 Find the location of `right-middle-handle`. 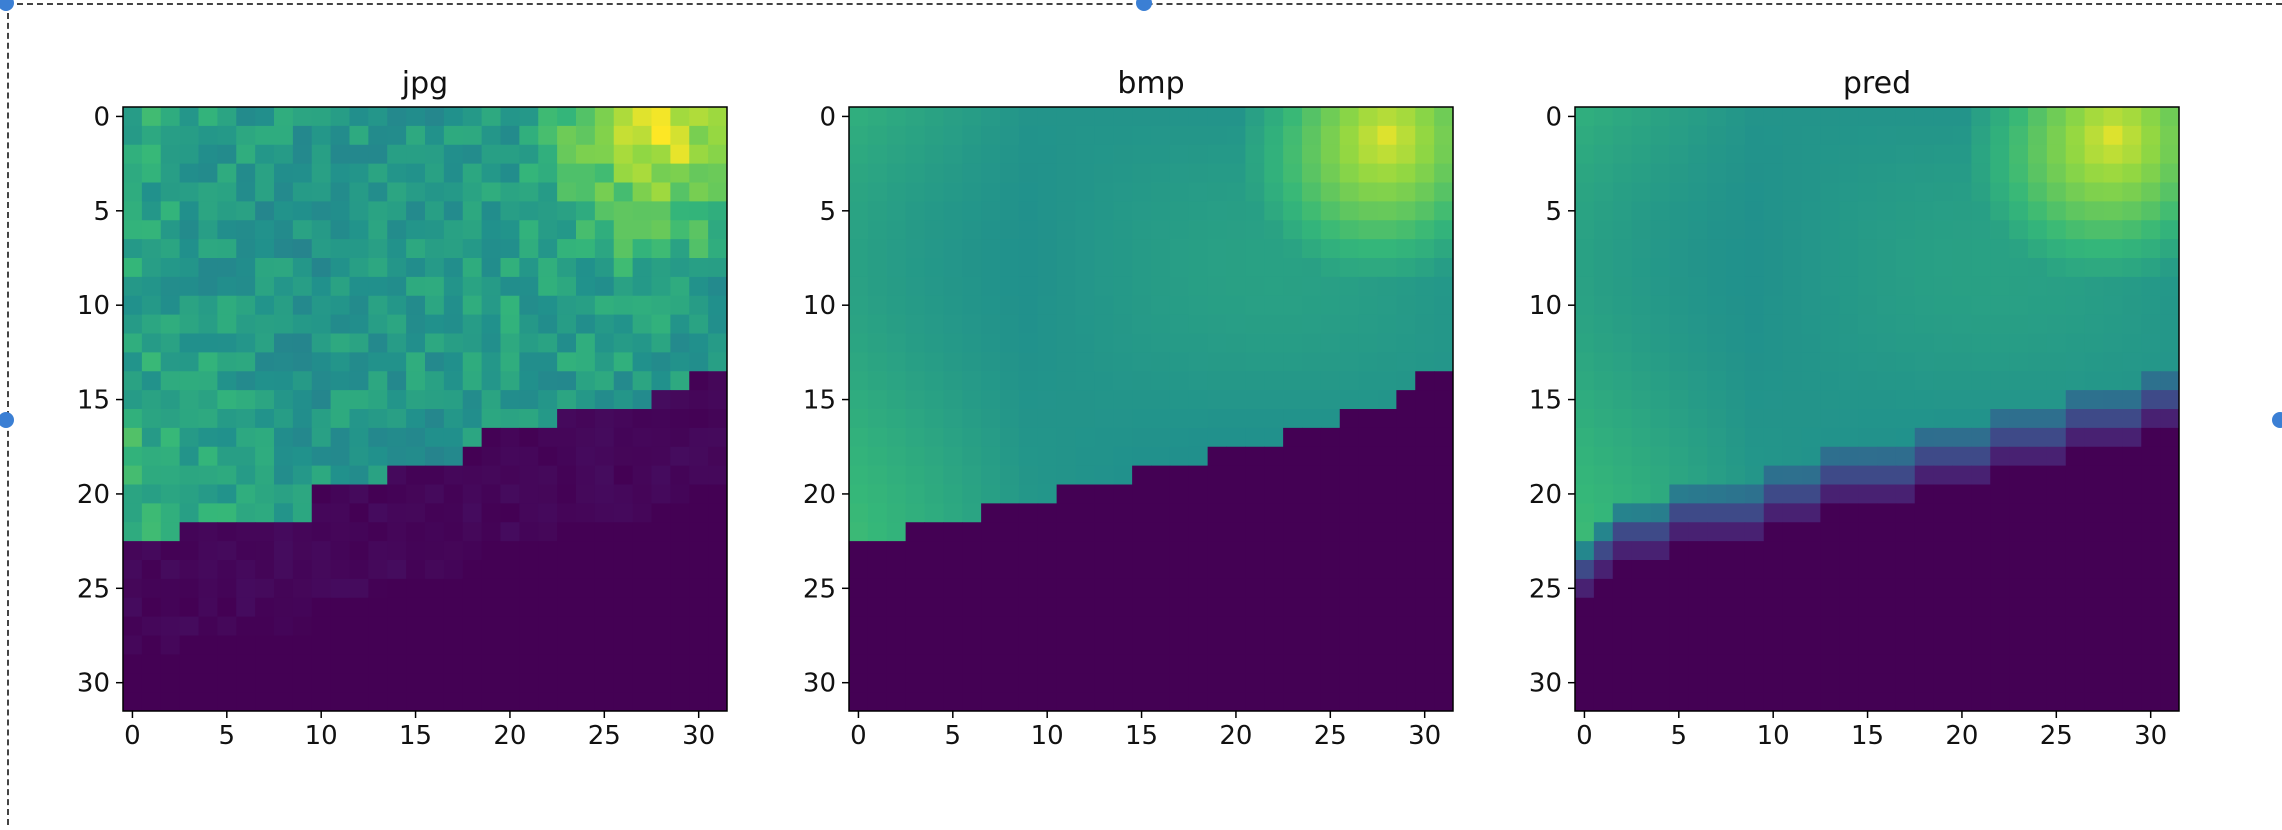

right-middle-handle is located at coordinates (2277, 420).